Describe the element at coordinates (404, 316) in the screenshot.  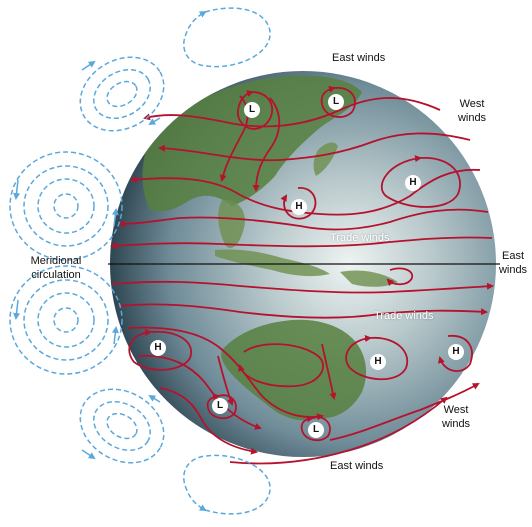
I see `label-trade-winds-south: Trade winds` at that location.